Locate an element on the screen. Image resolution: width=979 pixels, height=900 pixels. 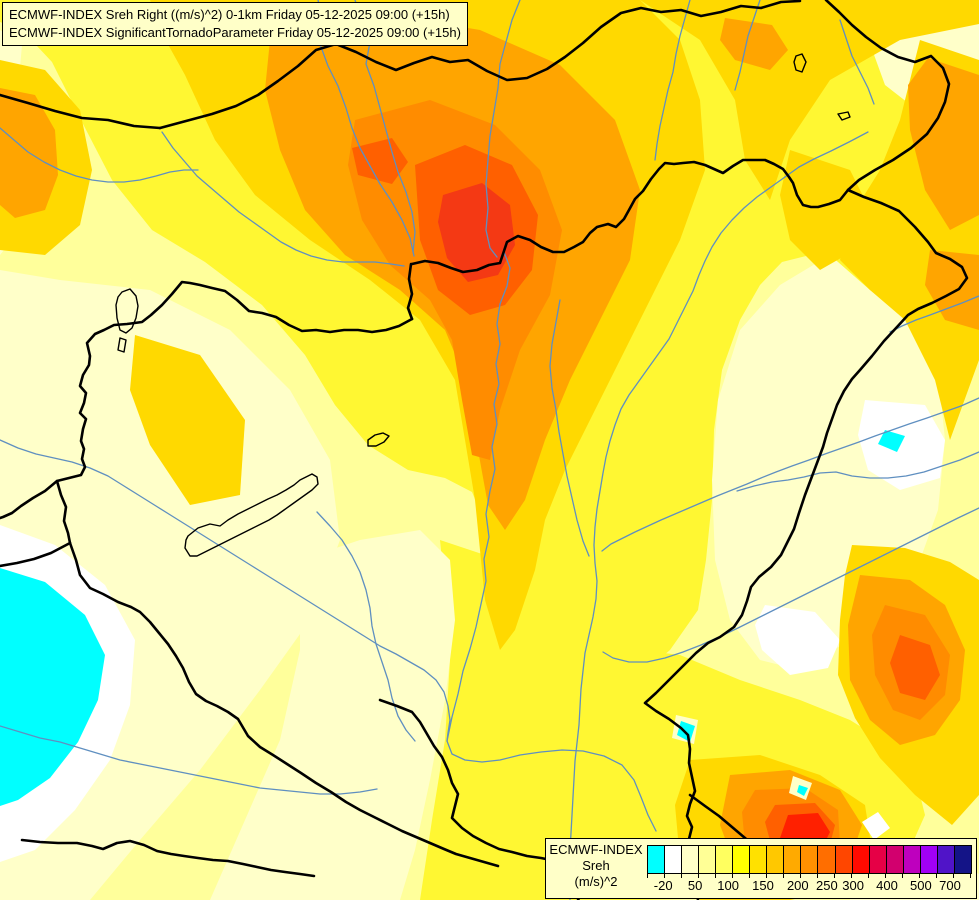
river-szamos is located at coordinates (934, 314).